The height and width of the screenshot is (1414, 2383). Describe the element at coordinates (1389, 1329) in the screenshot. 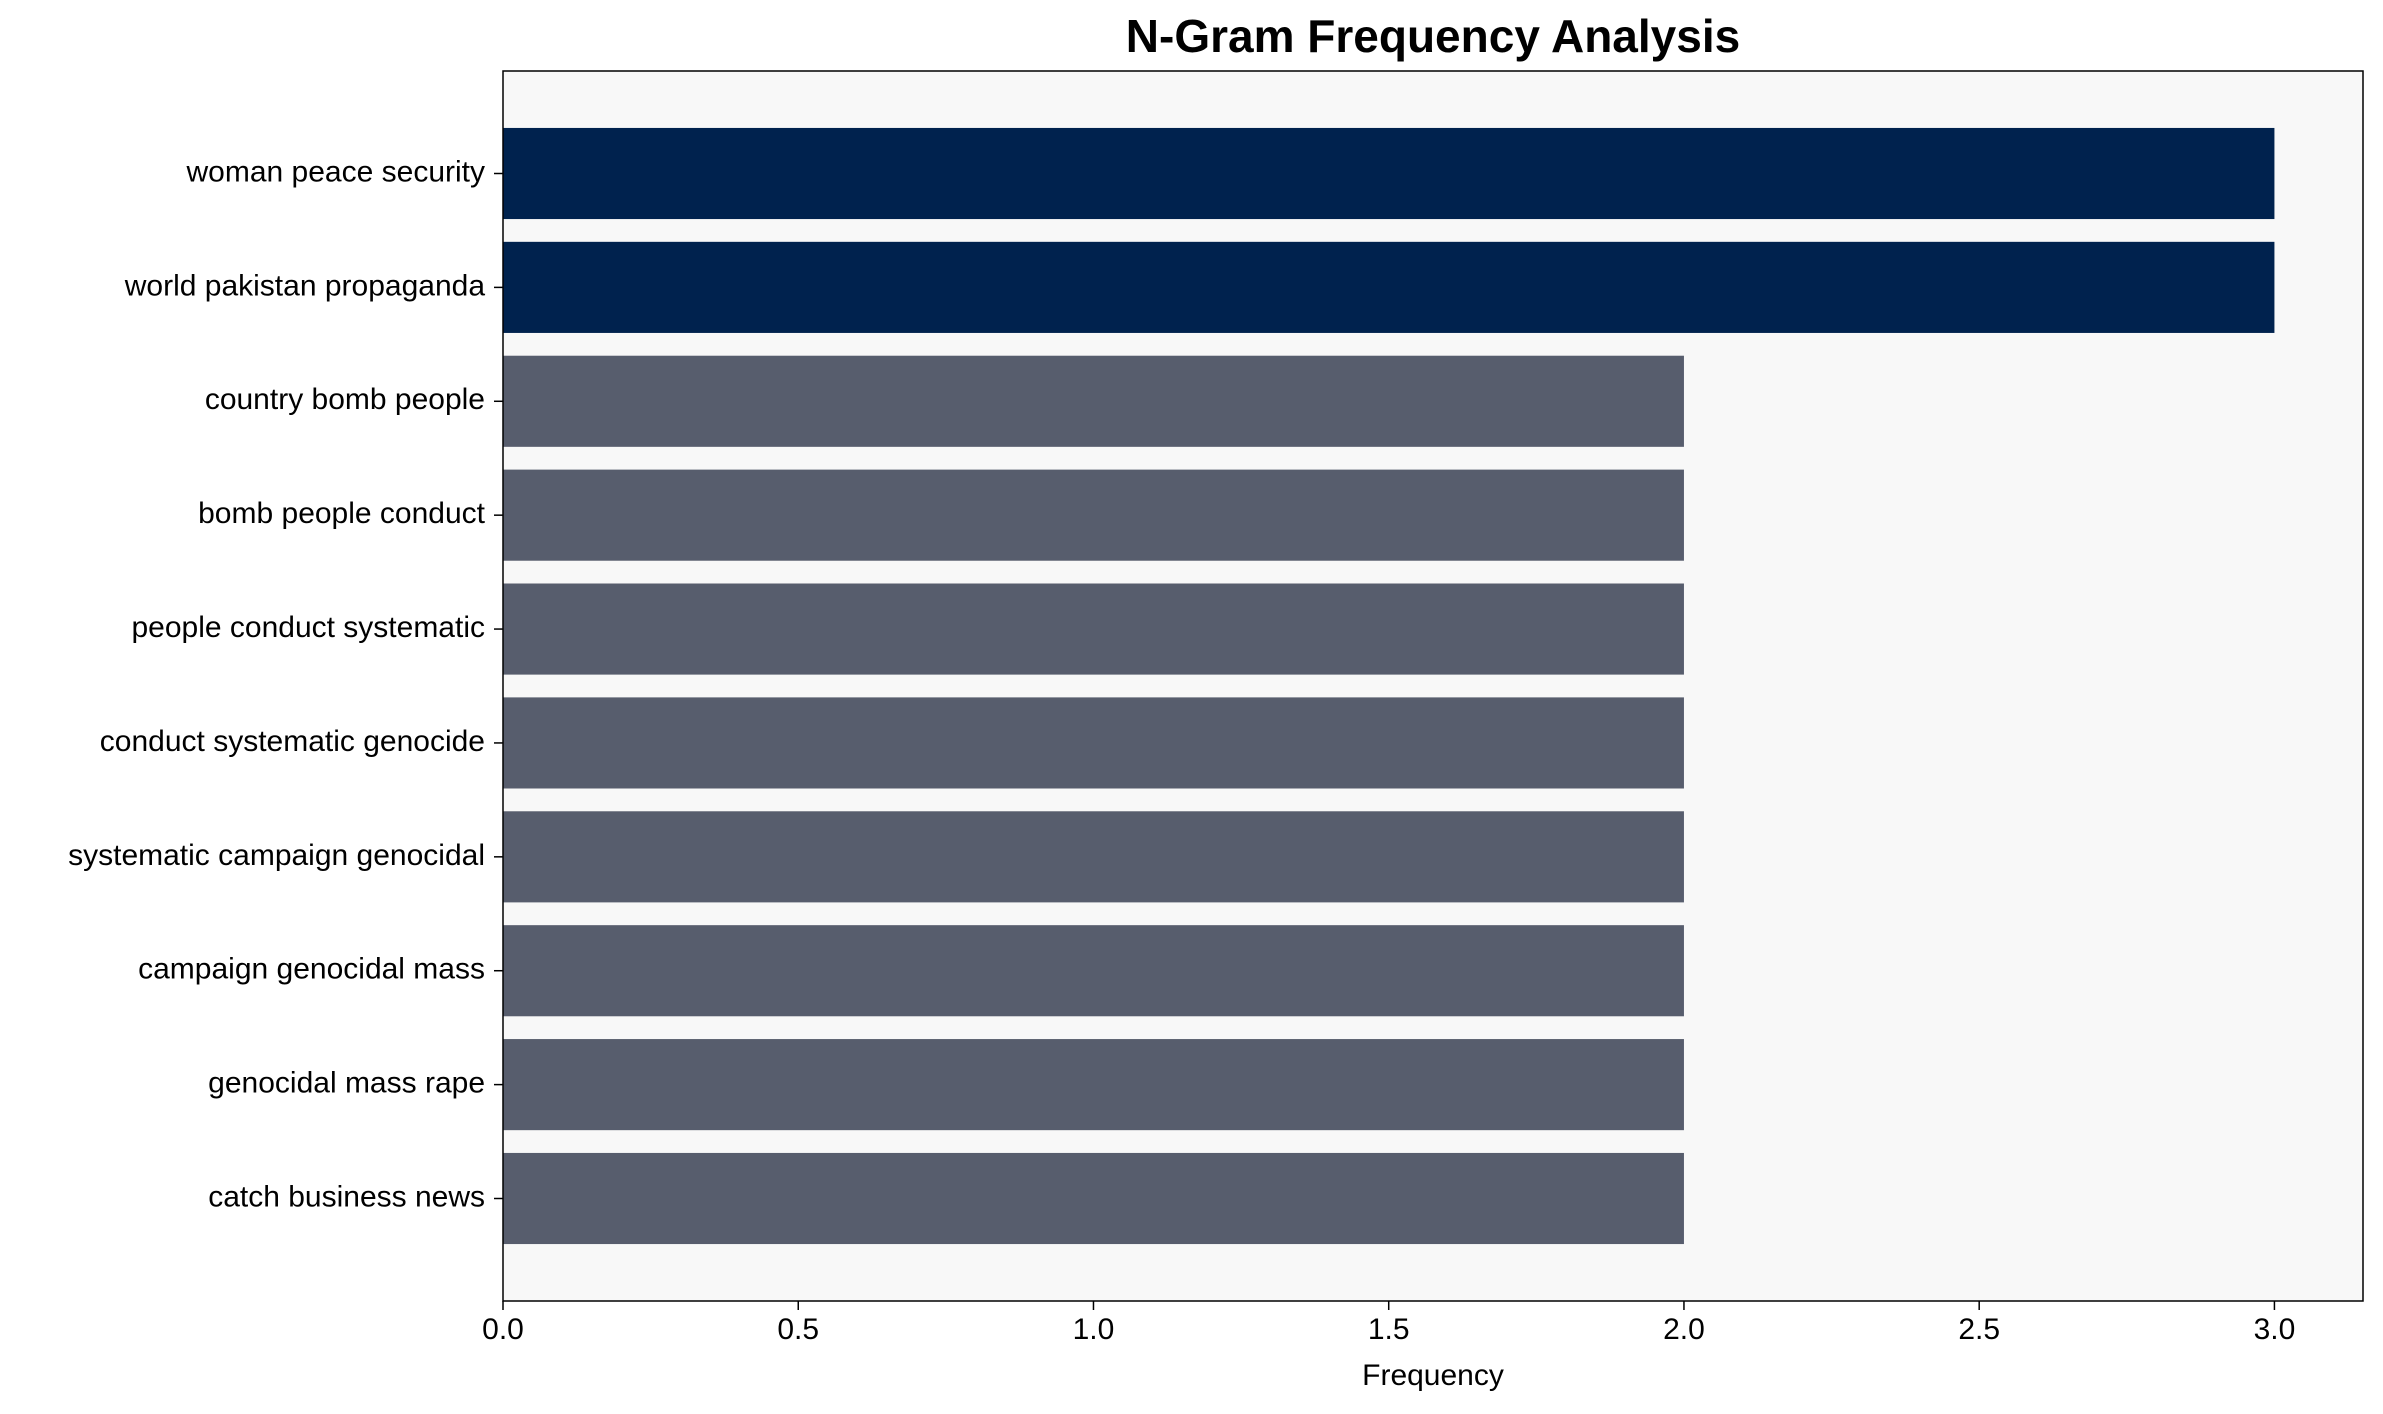

I see `x-tick-label: 1.5` at that location.